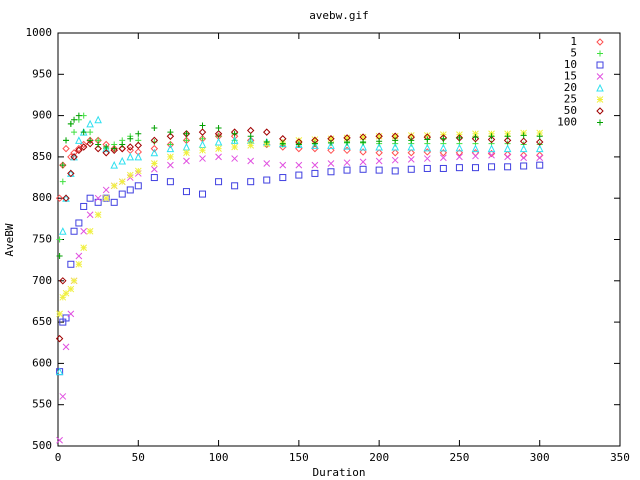 The height and width of the screenshot is (480, 640). I want to click on y-tick-label: 1000, so click(39, 32).